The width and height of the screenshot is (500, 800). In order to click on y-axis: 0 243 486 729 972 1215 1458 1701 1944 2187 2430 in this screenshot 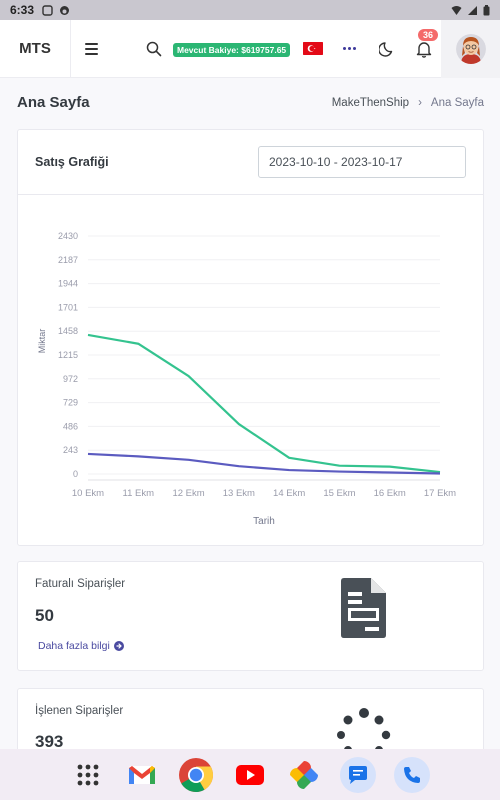, I will do `click(68, 355)`.